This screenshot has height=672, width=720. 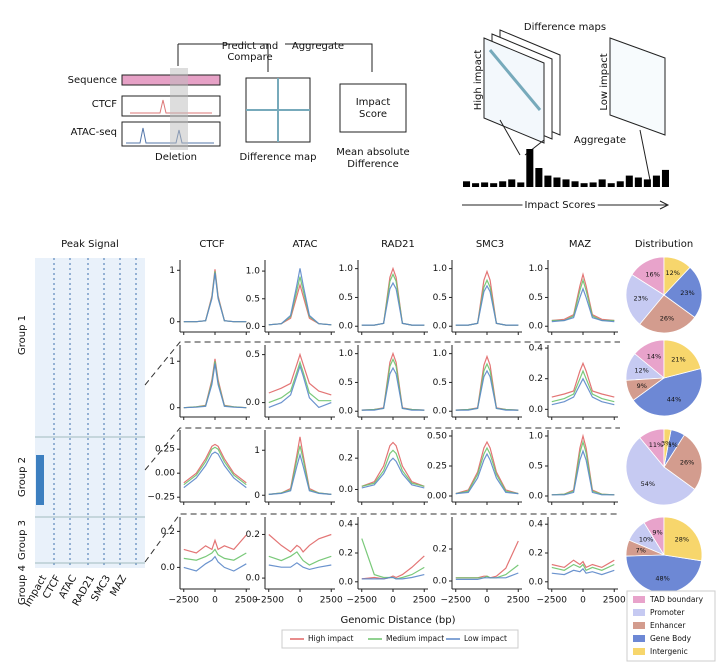 I want to click on predict-label: Compare, so click(x=249, y=57).